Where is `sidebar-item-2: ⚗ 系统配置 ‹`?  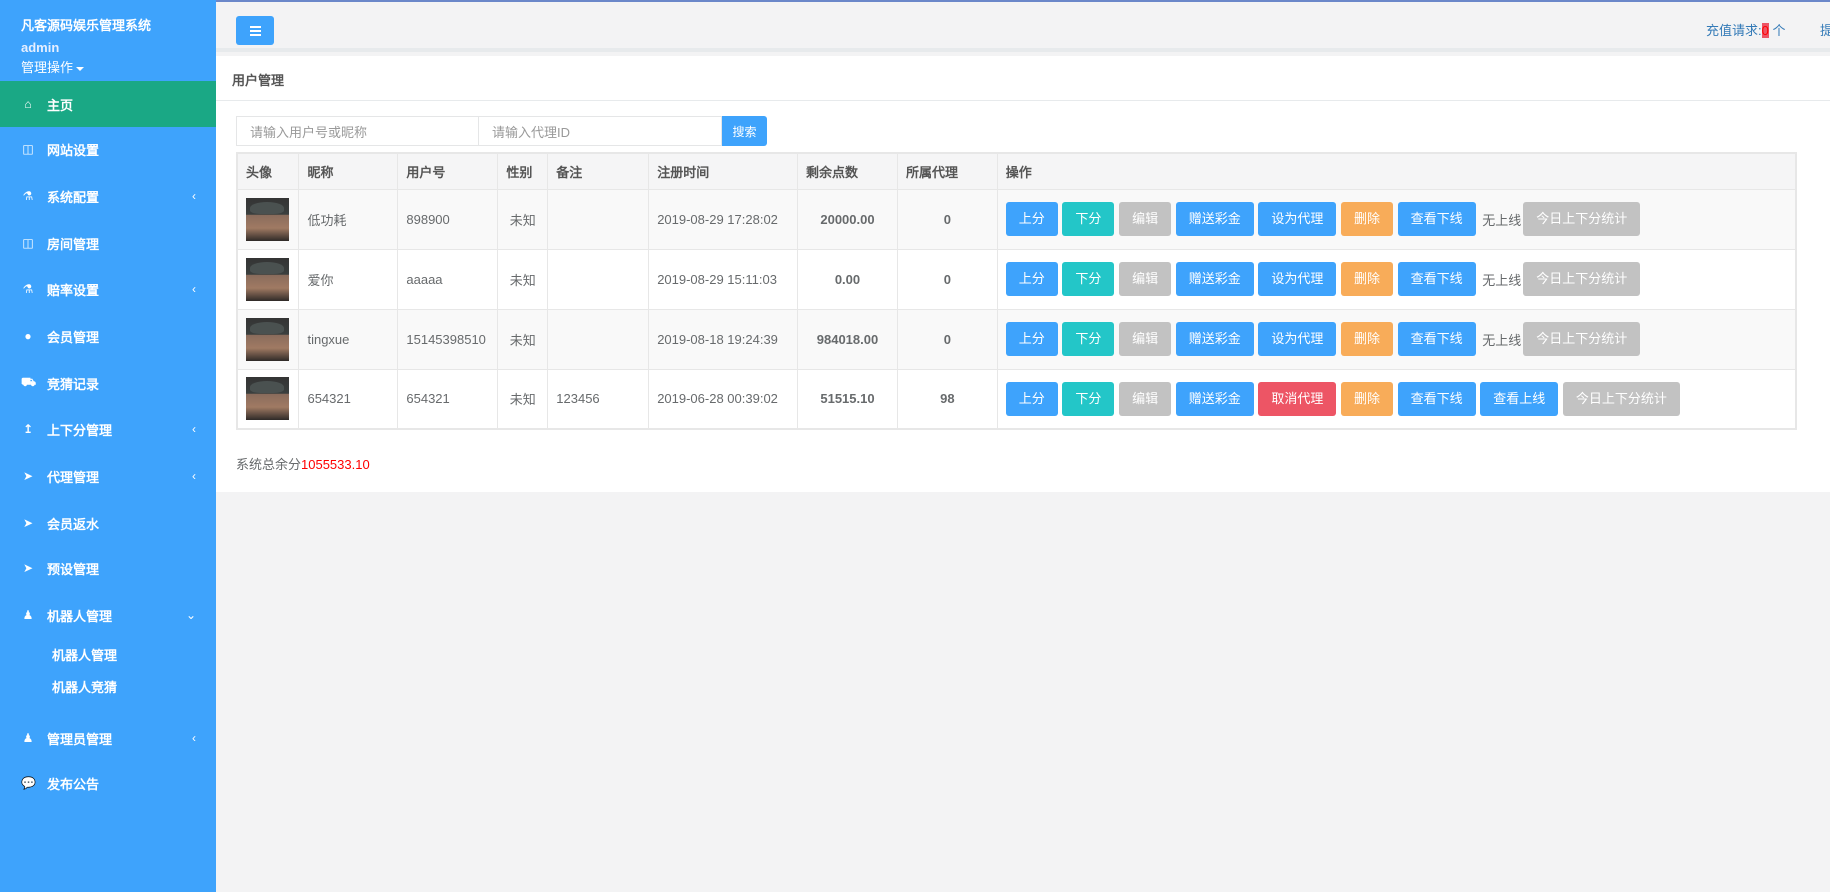
sidebar-item-2: ⚗ 系统配置 ‹ is located at coordinates (108, 196).